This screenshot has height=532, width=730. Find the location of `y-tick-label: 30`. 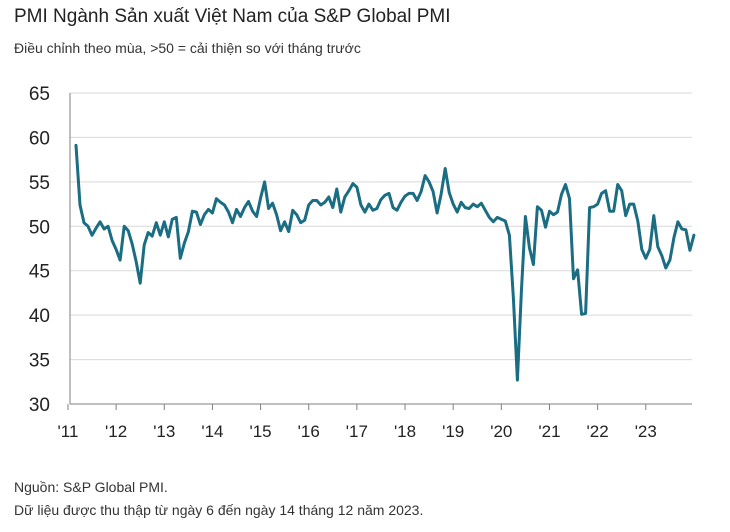

y-tick-label: 30 is located at coordinates (39, 405).